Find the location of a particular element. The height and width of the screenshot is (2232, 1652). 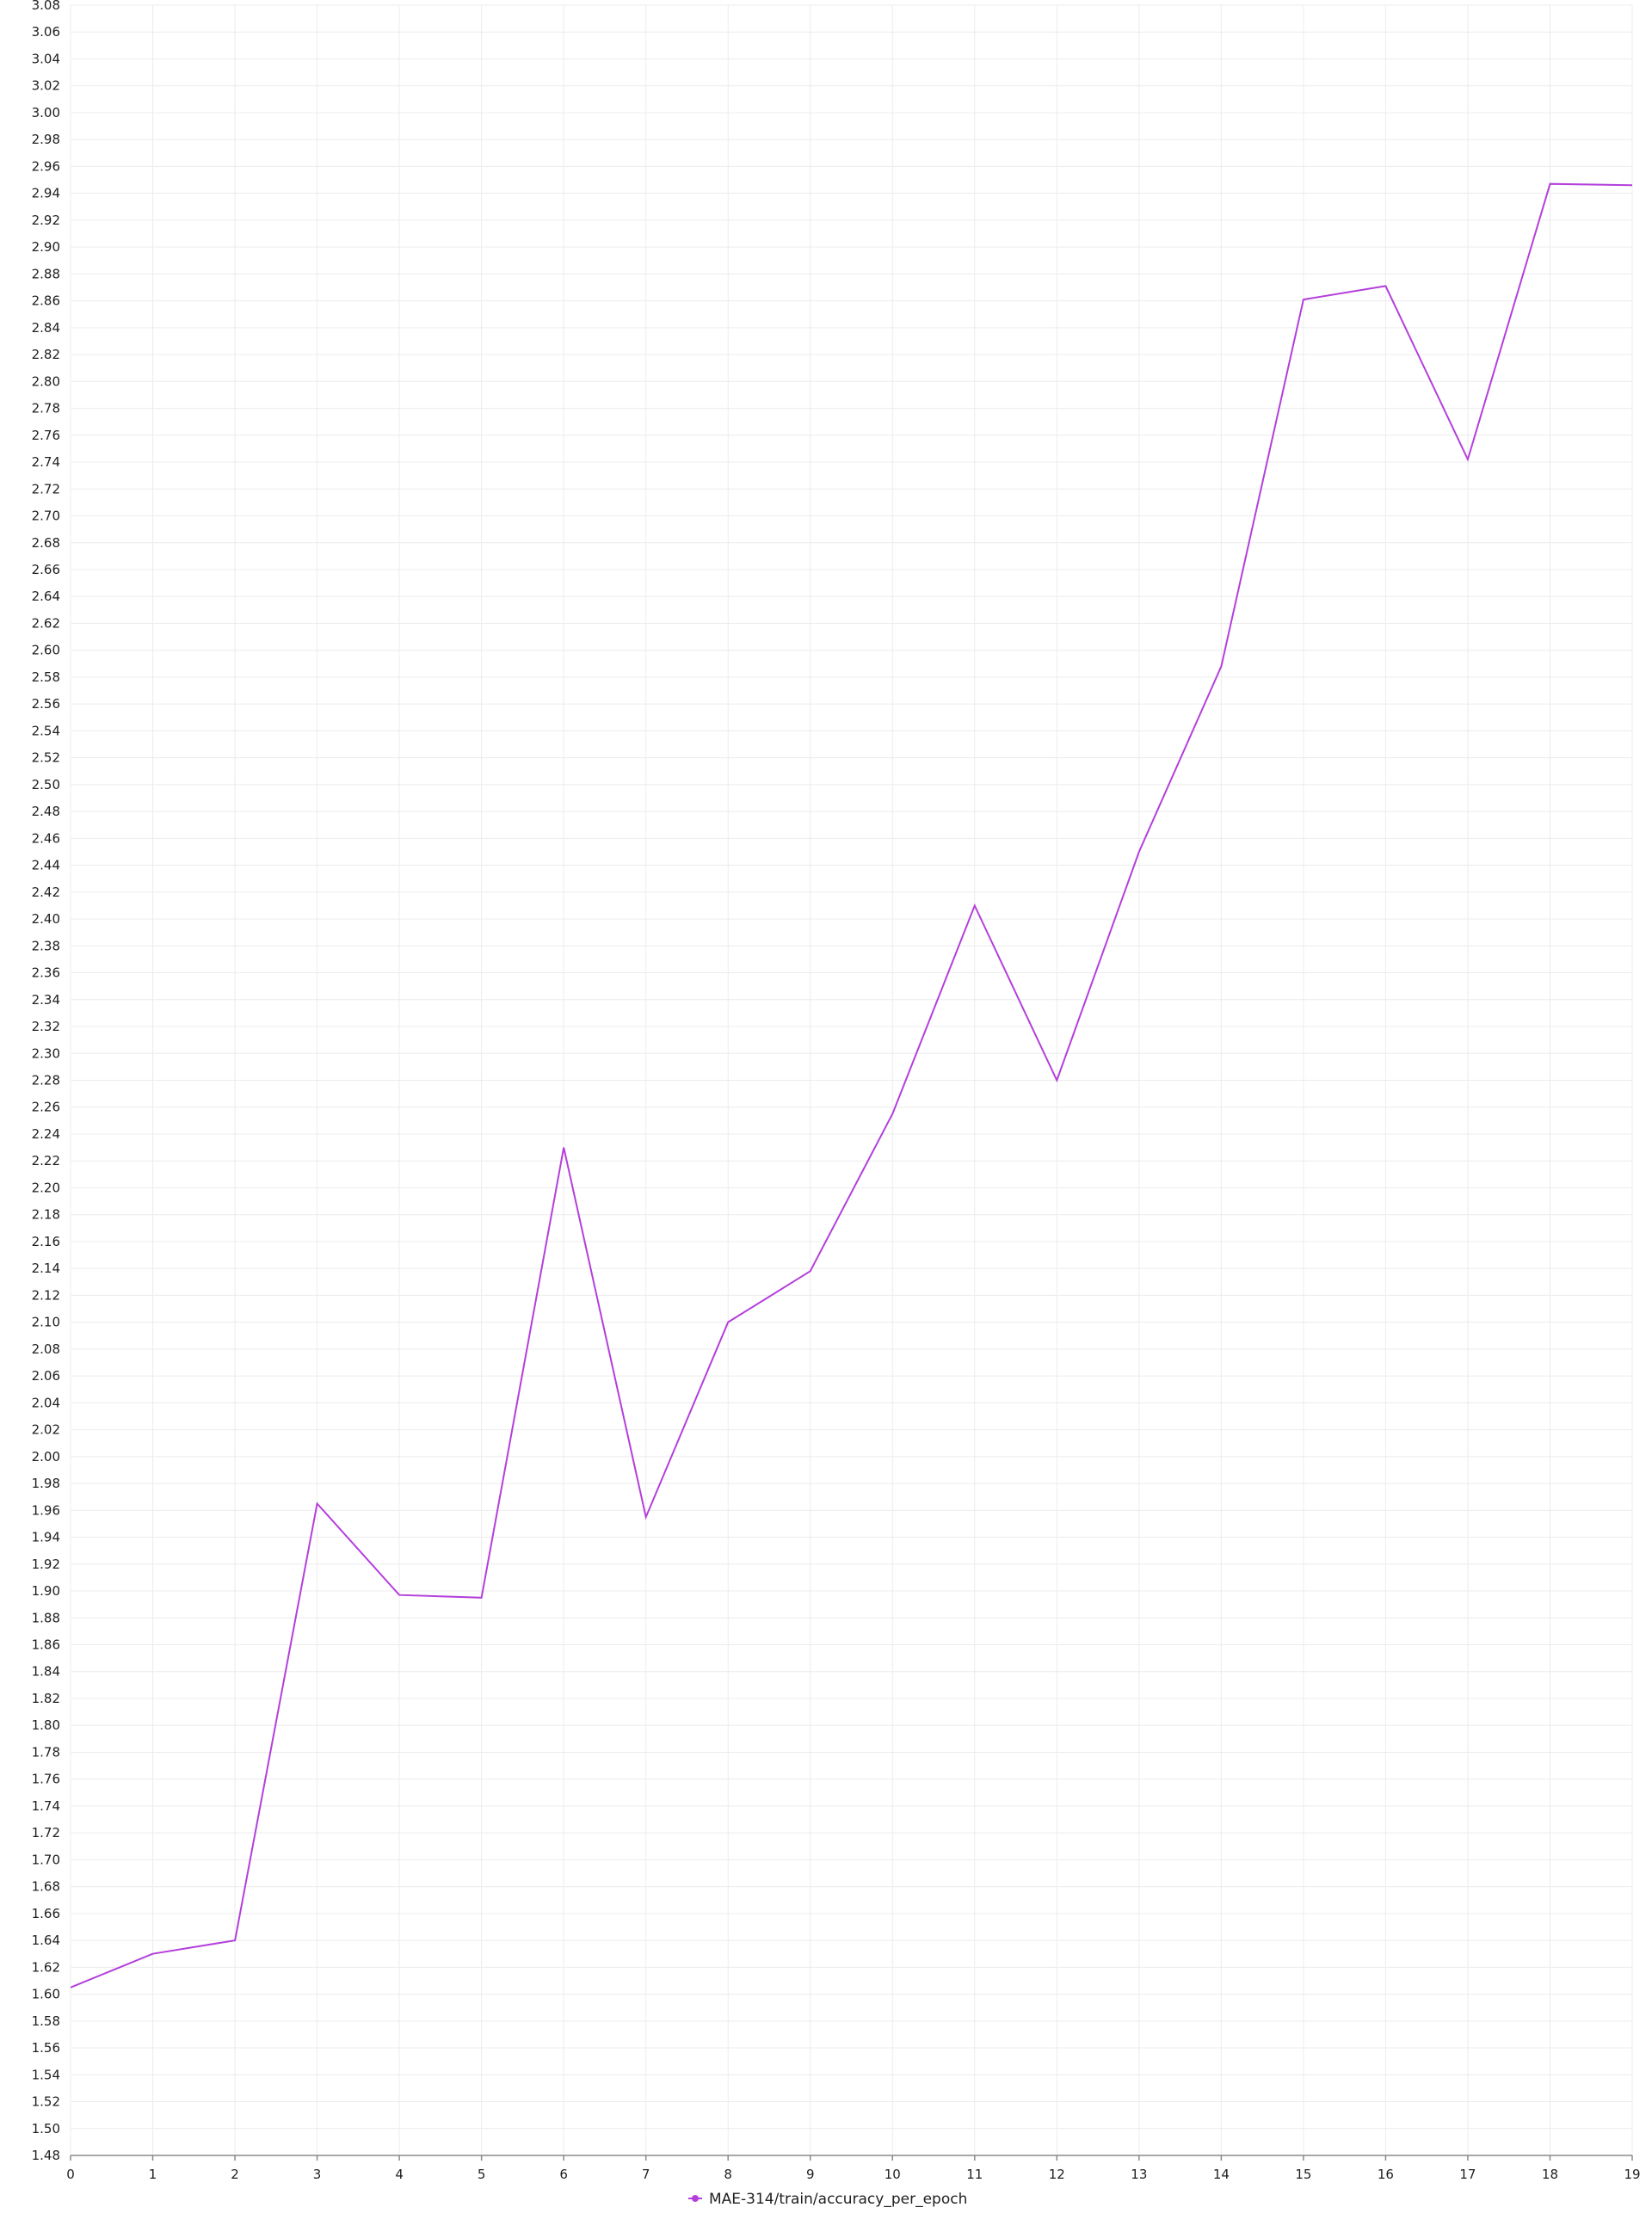

y-tick-label: 2.52 is located at coordinates (46, 758).